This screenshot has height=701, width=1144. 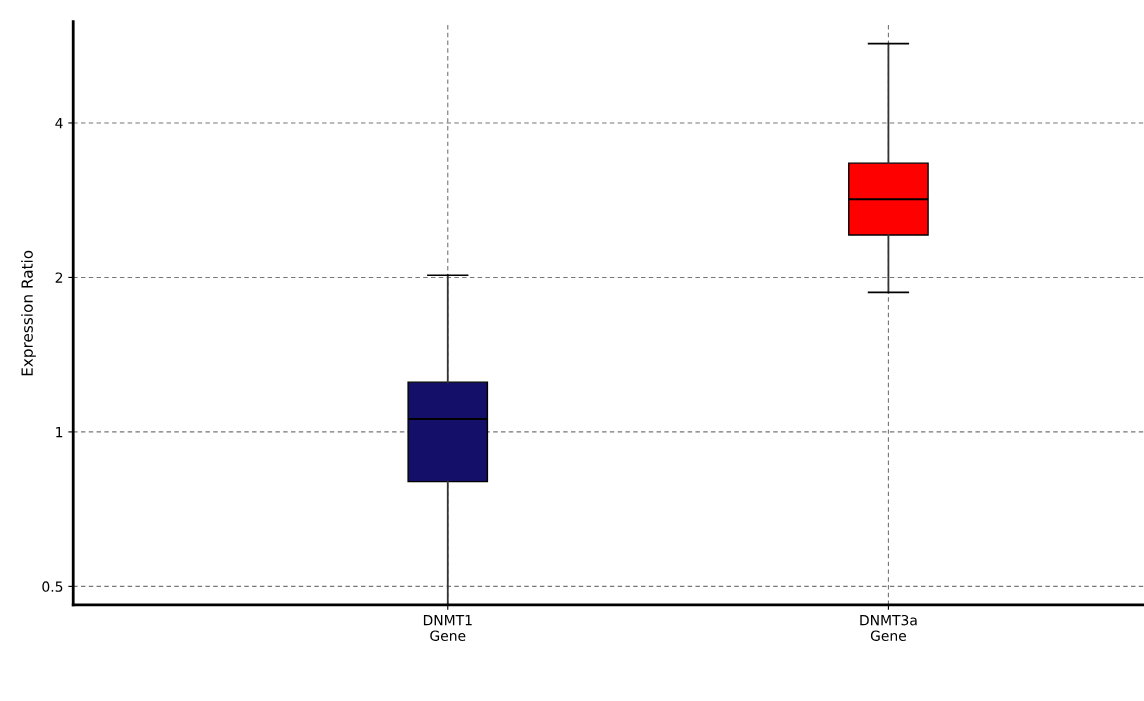 I want to click on y-tick-label: 1, so click(x=59, y=432).